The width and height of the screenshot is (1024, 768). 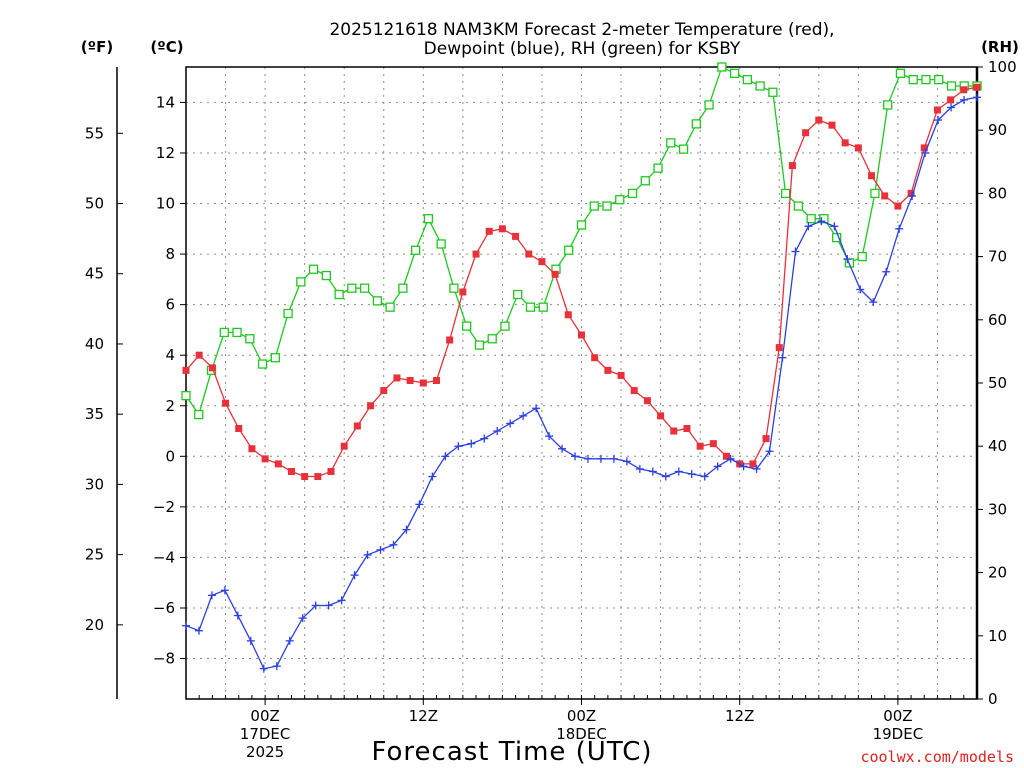 I want to click on x-tick-label-2-0: 00Z, so click(x=581, y=716).